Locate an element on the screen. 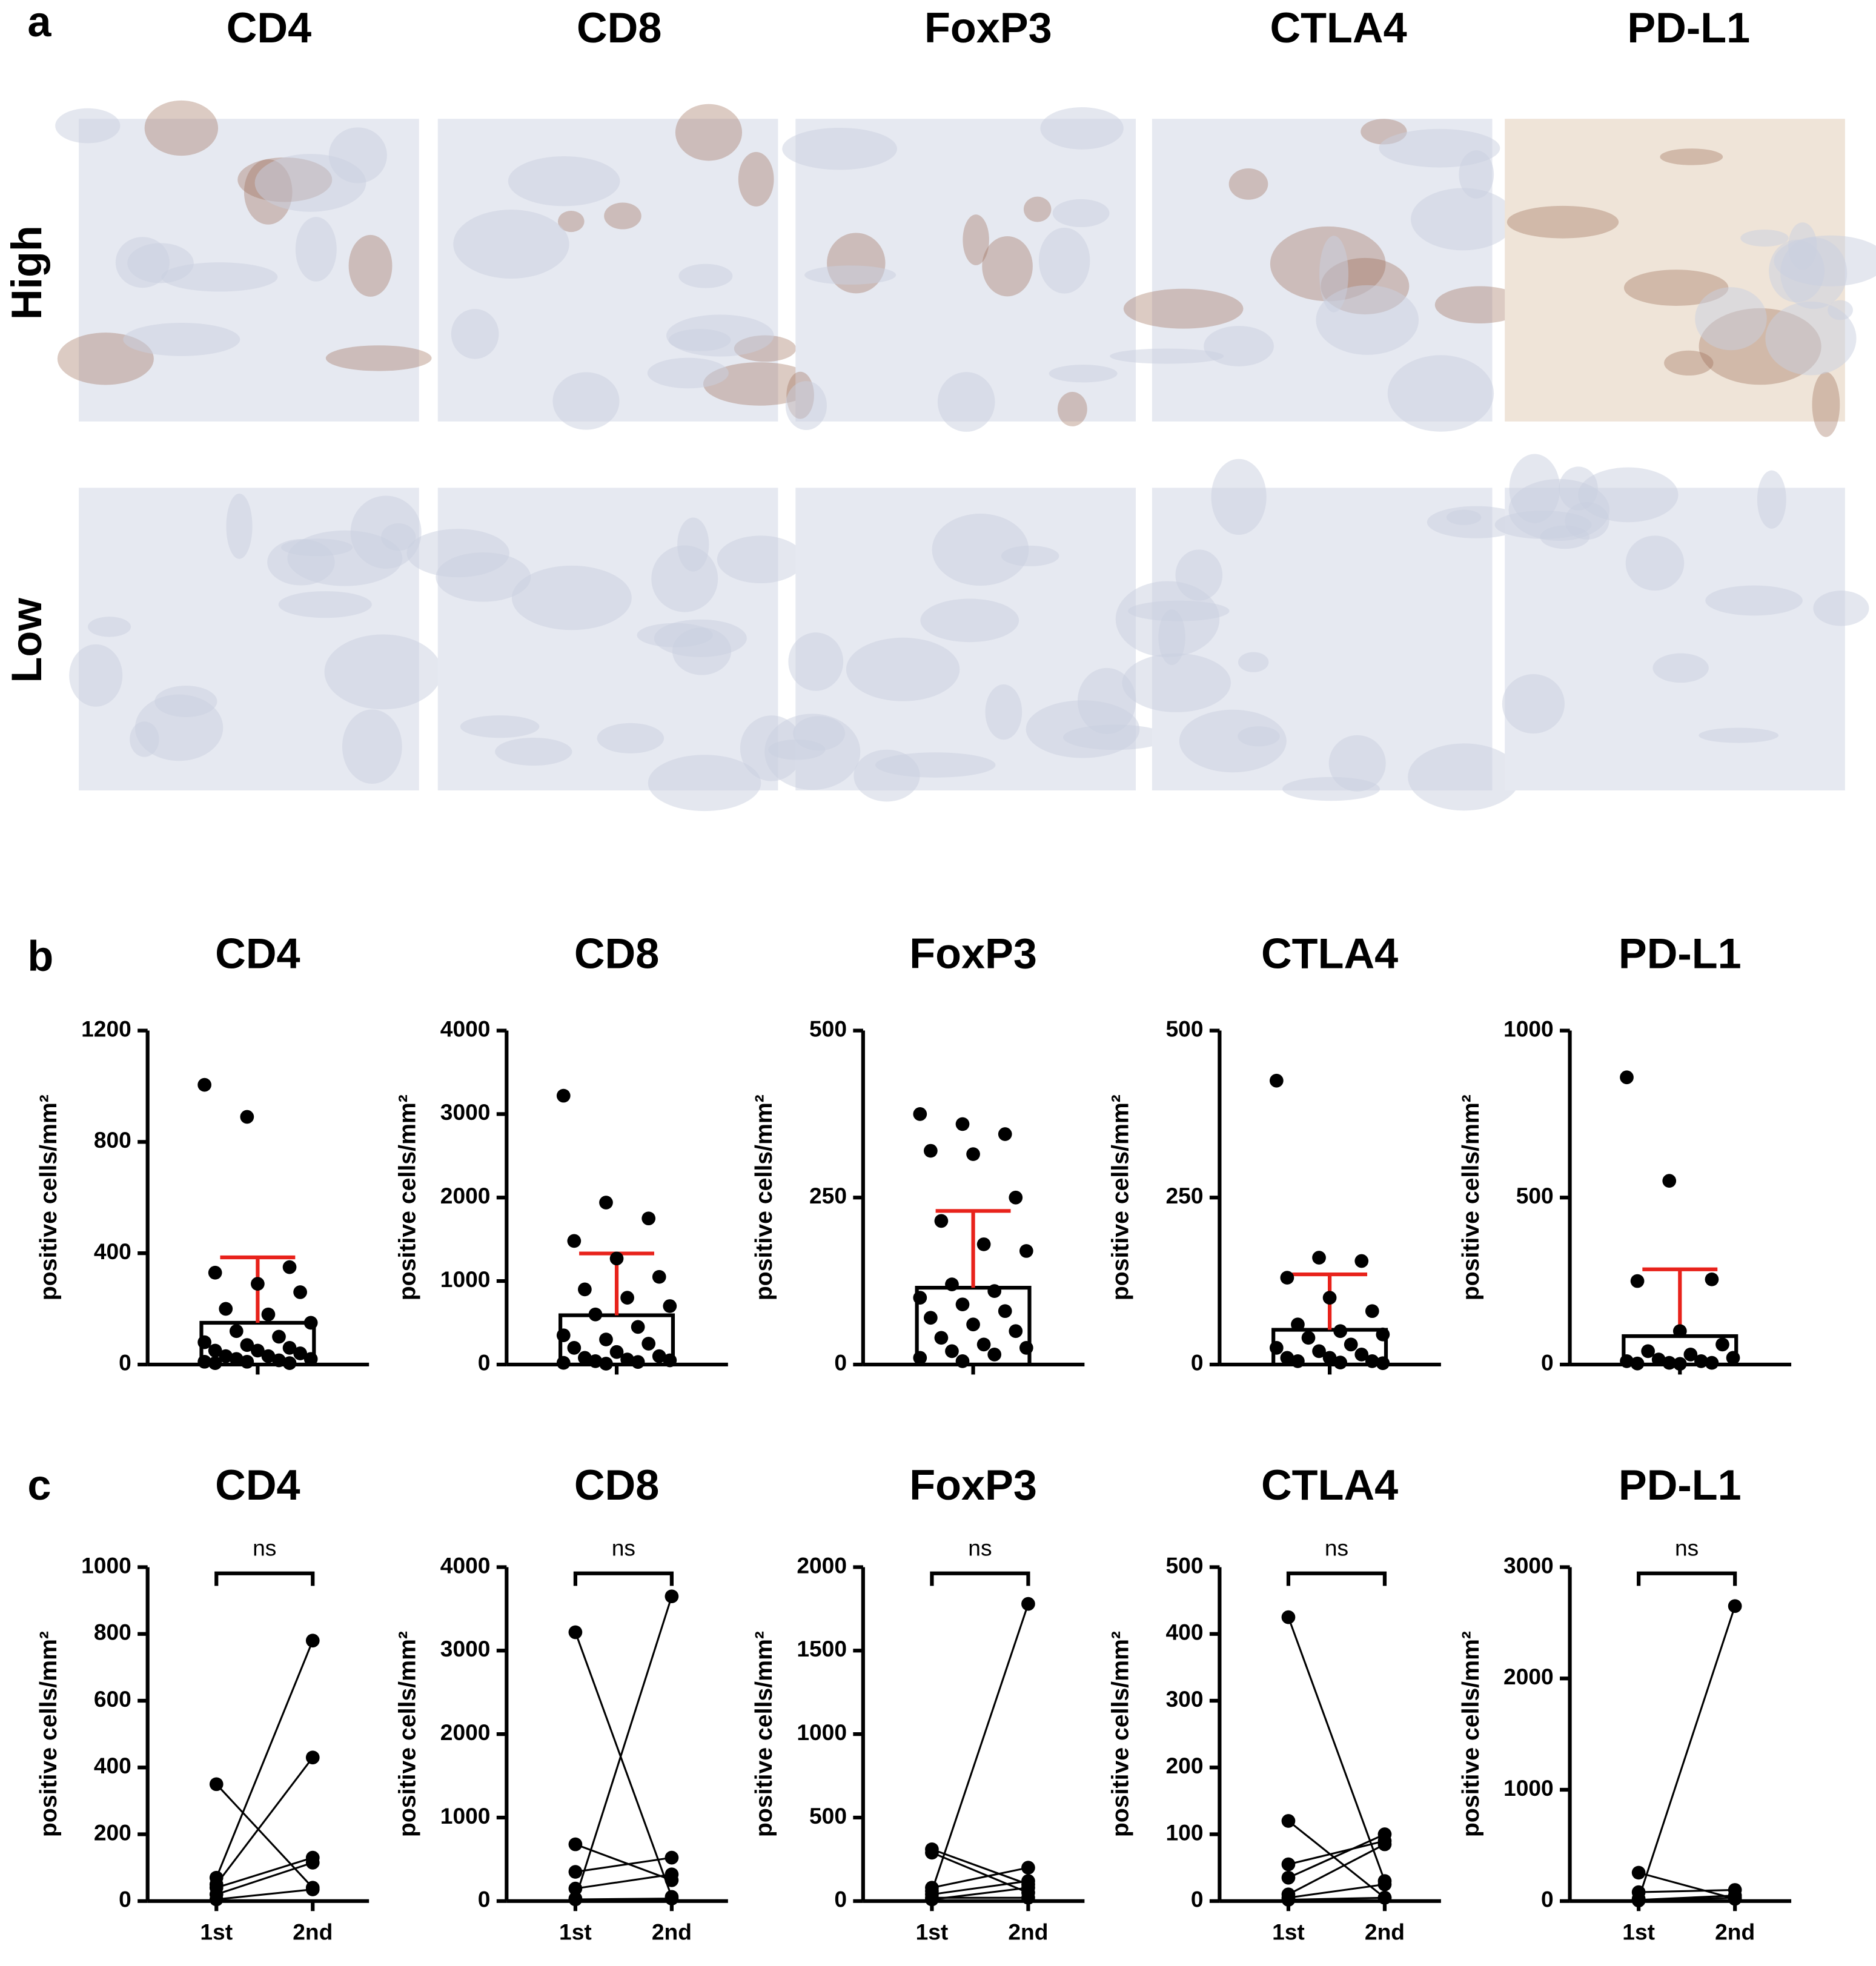  y-tick-label: 400 is located at coordinates (1185, 1632).